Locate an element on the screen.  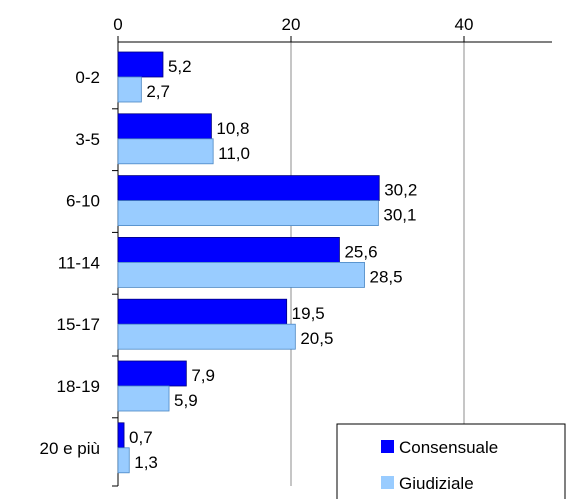
legend: Consensuale Giudiziale is located at coordinates (451, 461).